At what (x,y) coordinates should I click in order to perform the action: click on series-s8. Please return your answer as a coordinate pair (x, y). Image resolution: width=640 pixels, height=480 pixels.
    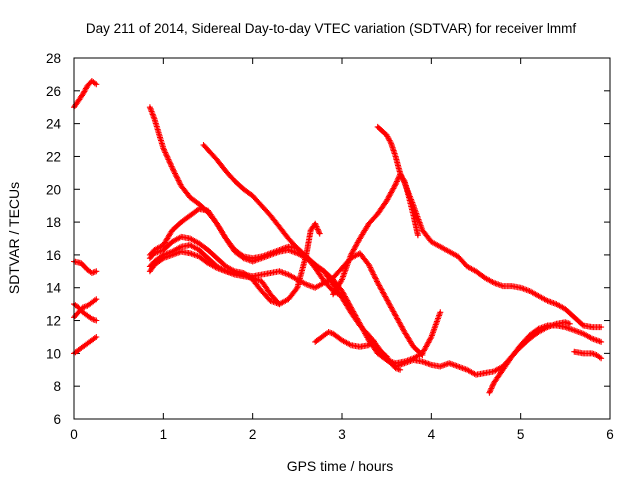
    Looking at the image, I should click on (234, 264).